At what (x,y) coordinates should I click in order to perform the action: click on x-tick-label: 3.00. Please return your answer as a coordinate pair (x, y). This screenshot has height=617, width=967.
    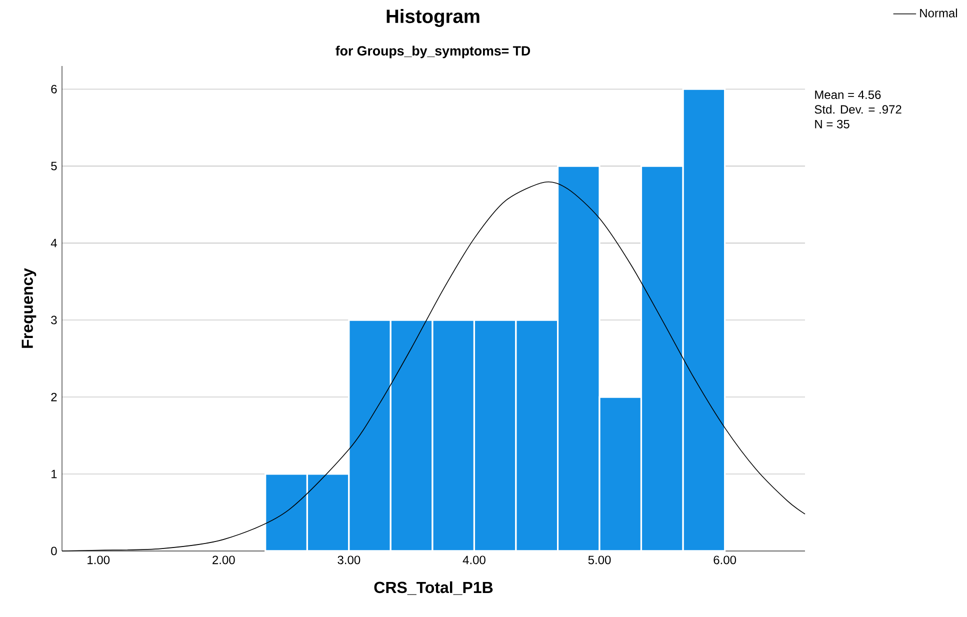
    Looking at the image, I should click on (349, 560).